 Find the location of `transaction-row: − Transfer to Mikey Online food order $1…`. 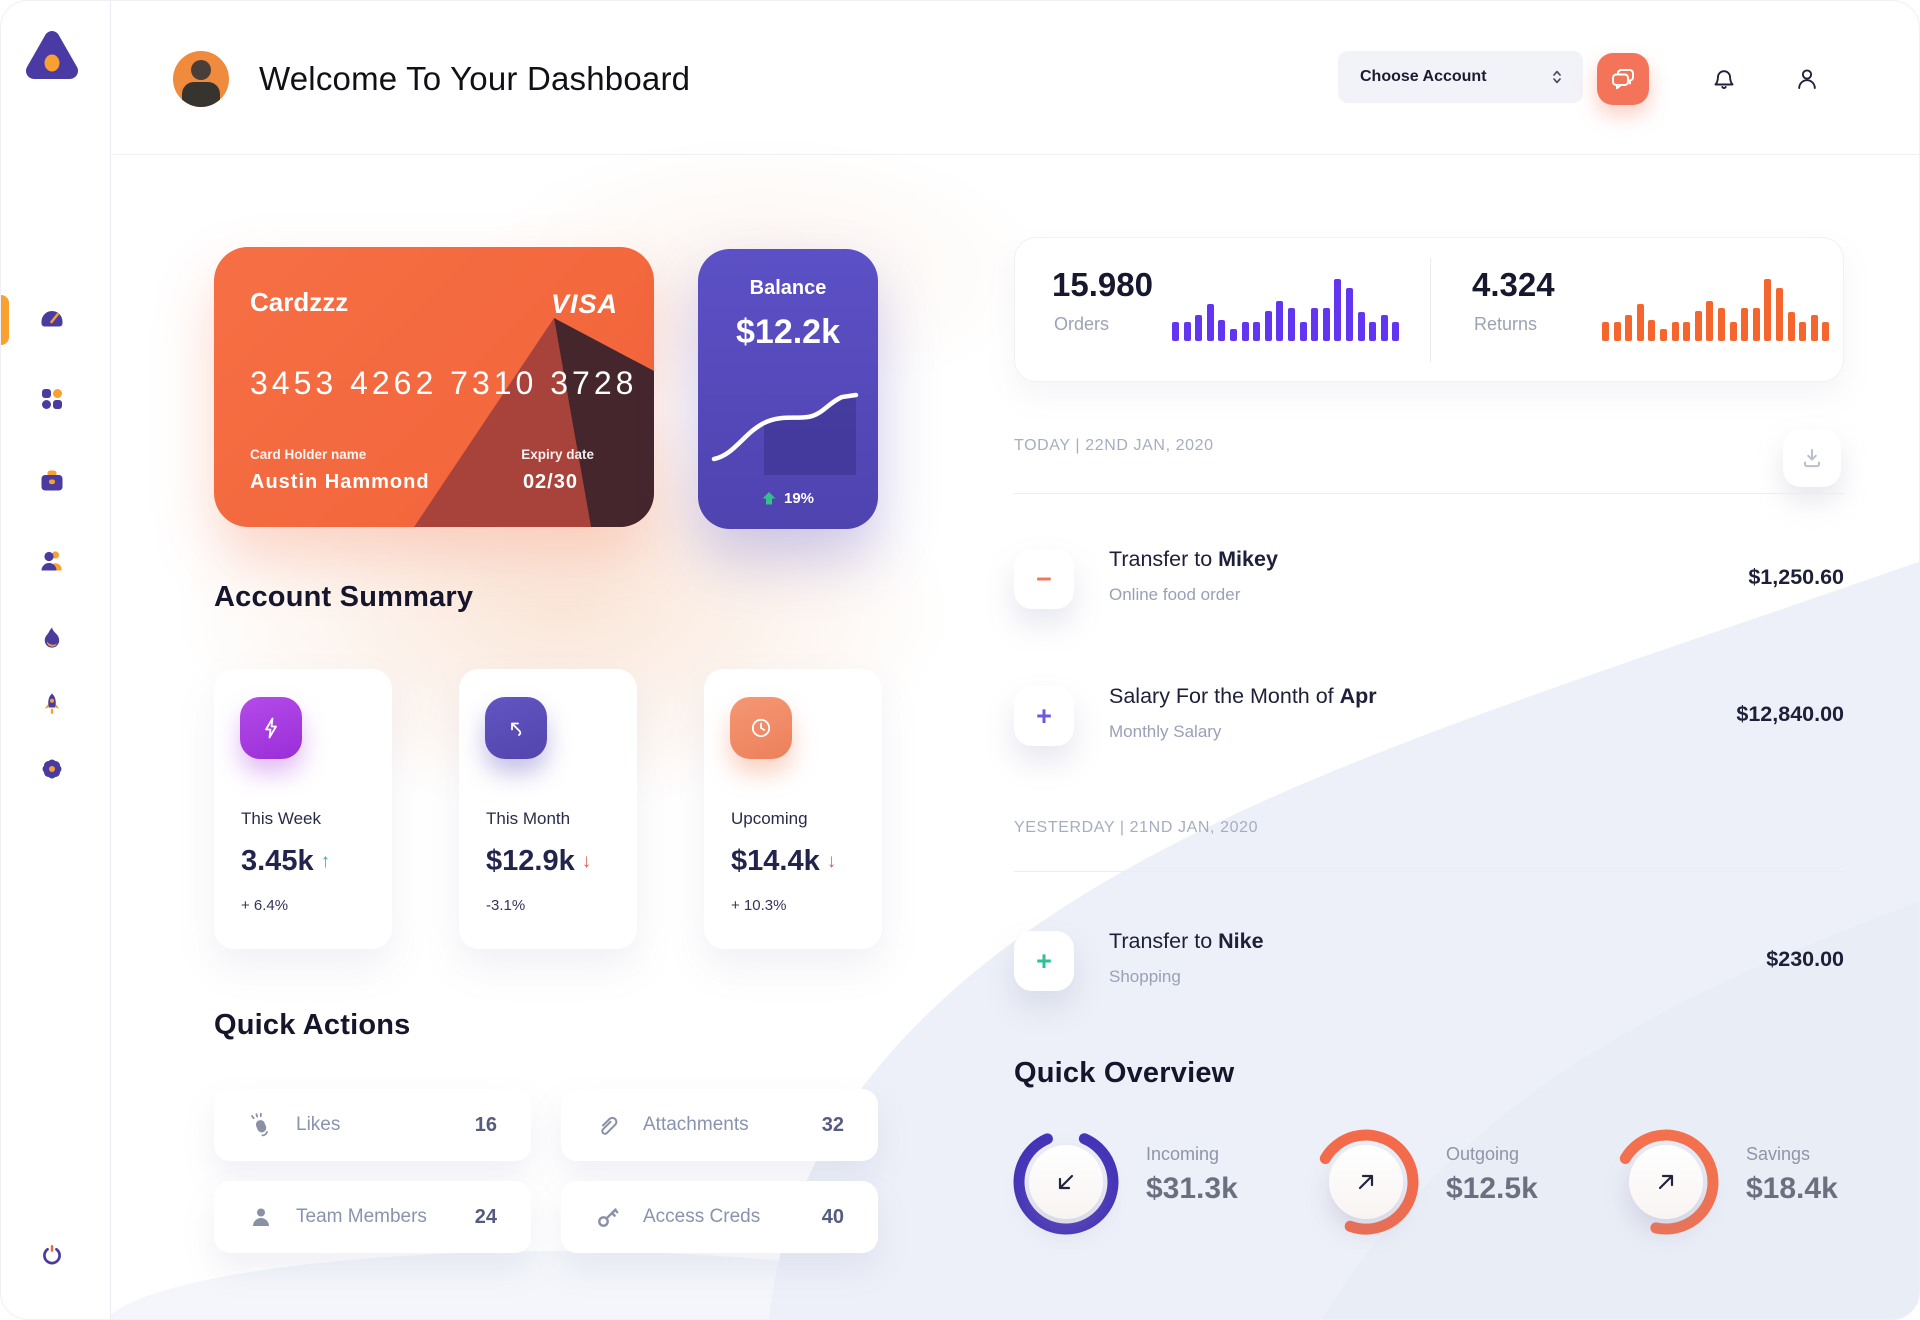

transaction-row: − Transfer to Mikey Online food order $1… is located at coordinates (1429, 579).